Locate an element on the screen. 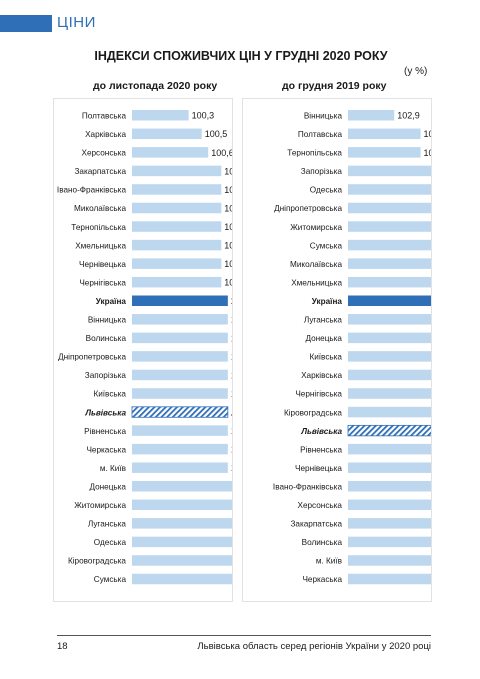 This screenshot has height=679, width=480. unit-label: (у %) is located at coordinates (416, 71).